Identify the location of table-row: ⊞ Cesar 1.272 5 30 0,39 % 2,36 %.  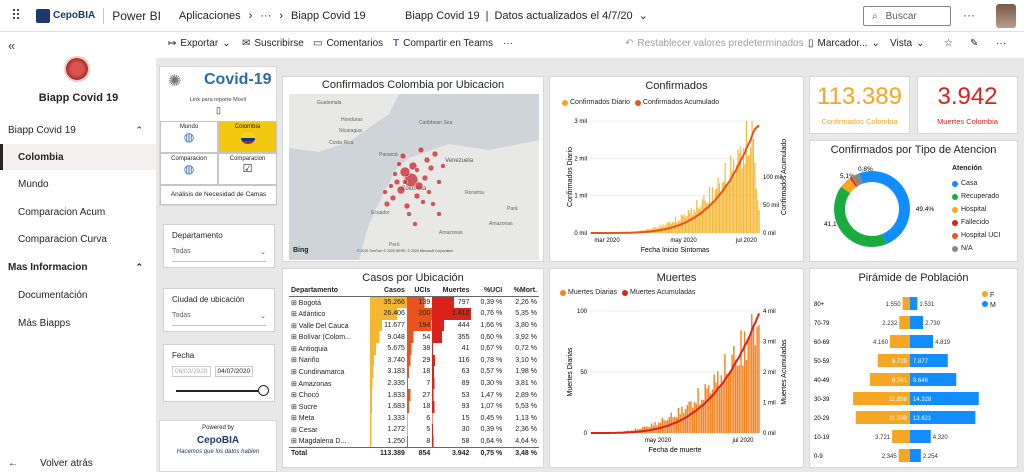
(414, 430).